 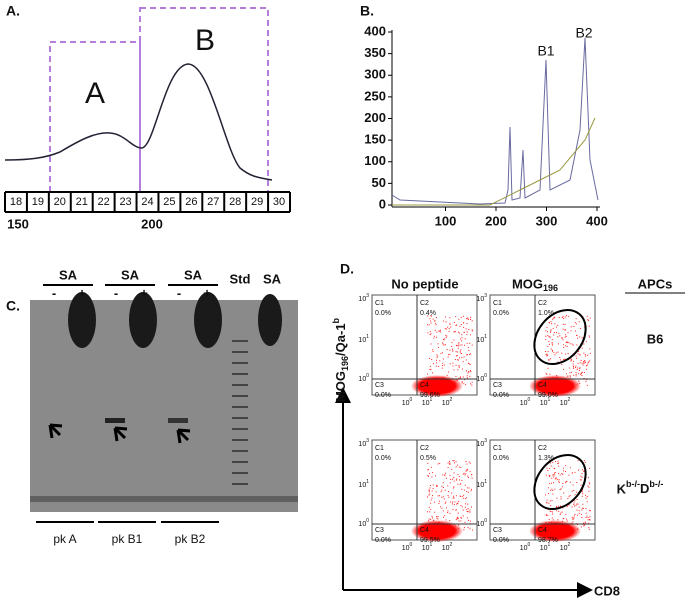 I want to click on quadrant-name: C1, so click(x=379, y=303).